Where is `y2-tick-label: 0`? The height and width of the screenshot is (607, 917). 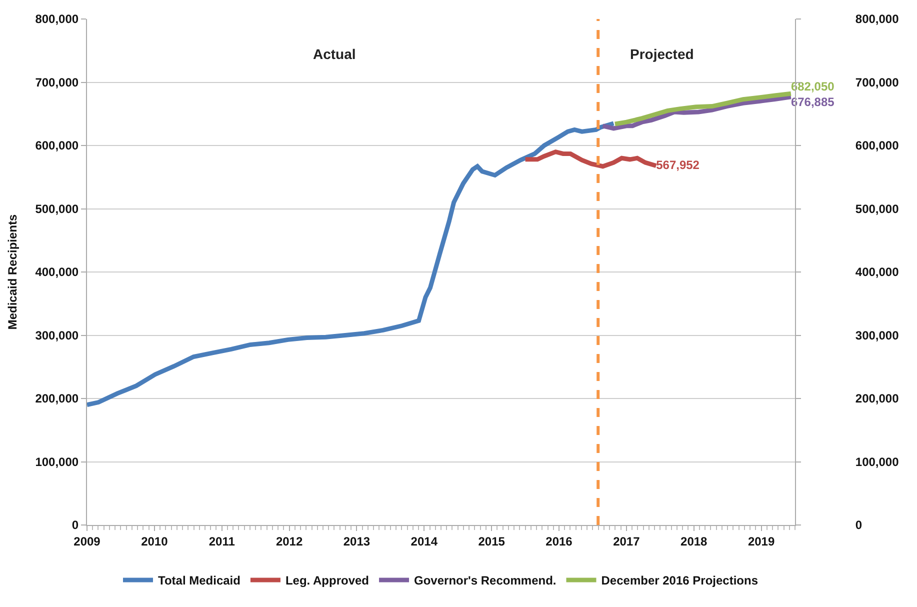 y2-tick-label: 0 is located at coordinates (858, 525).